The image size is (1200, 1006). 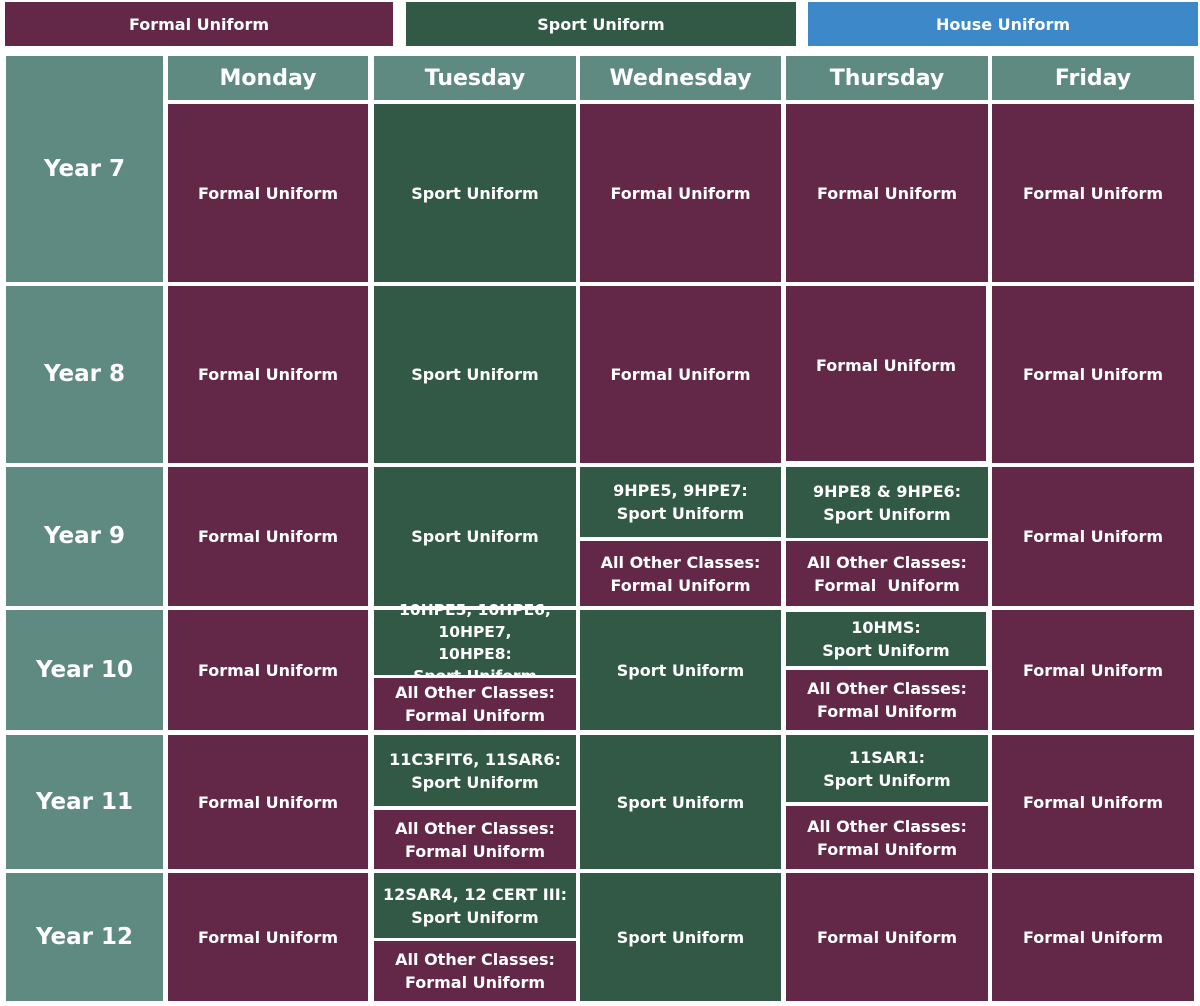 I want to click on cell-y11-tuesday-other: All Other Classes:, so click(x=475, y=828).